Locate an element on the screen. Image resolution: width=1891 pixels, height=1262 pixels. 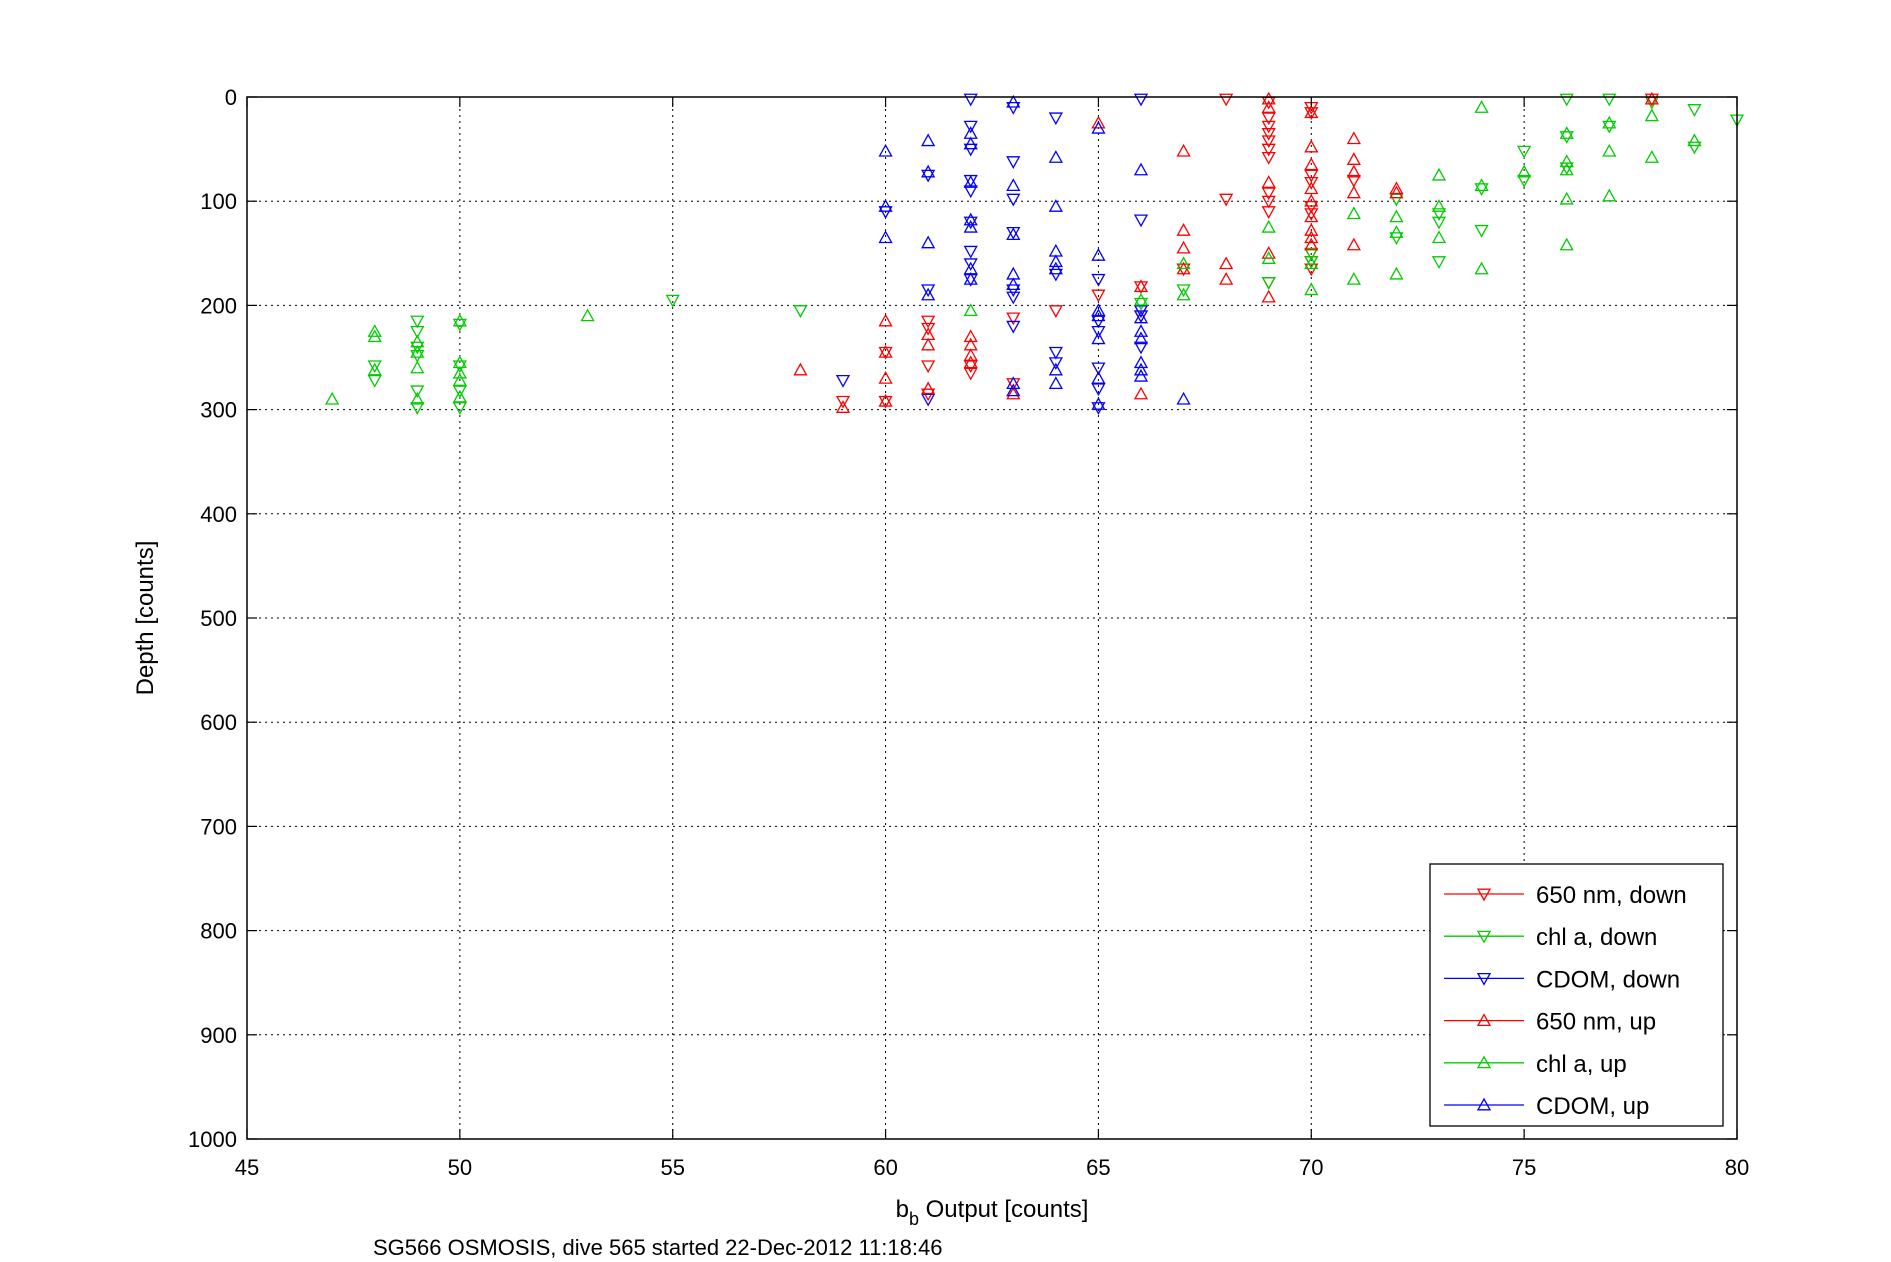
legend-entry: chl a, down is located at coordinates (1550, 937).